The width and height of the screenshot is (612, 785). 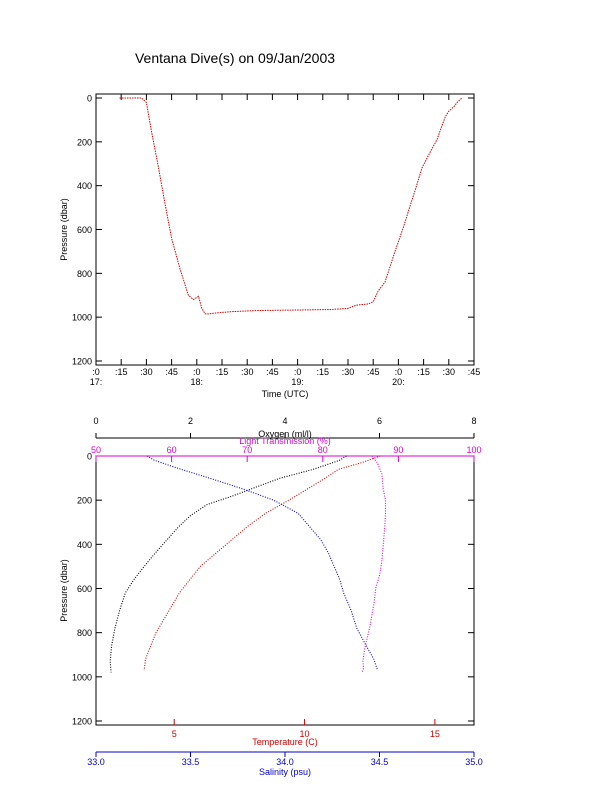 I want to click on temperature-profile-series, so click(x=262, y=563).